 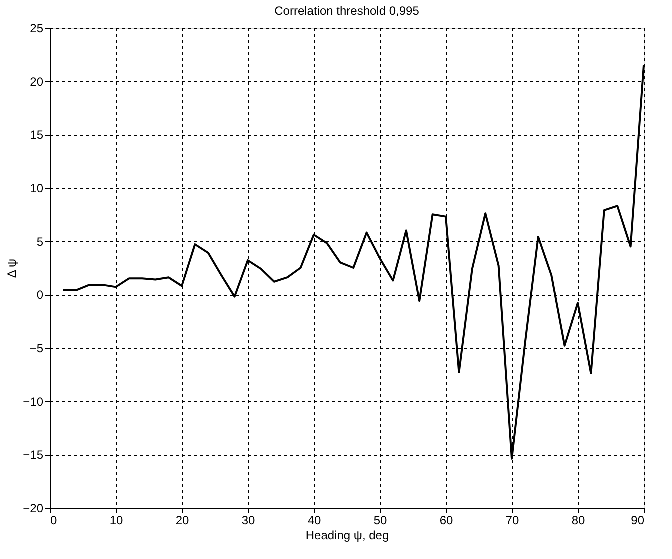 I want to click on x-axis-title: Heading ψ, deg, so click(x=348, y=535).